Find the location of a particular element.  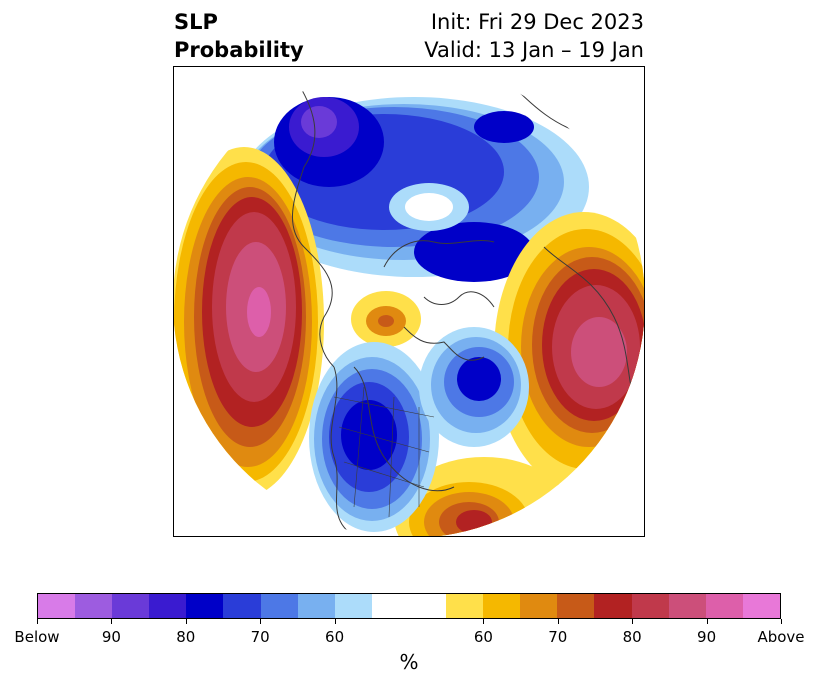

valid-range: Valid: 13 Jan – 19 Jan is located at coordinates (534, 50).